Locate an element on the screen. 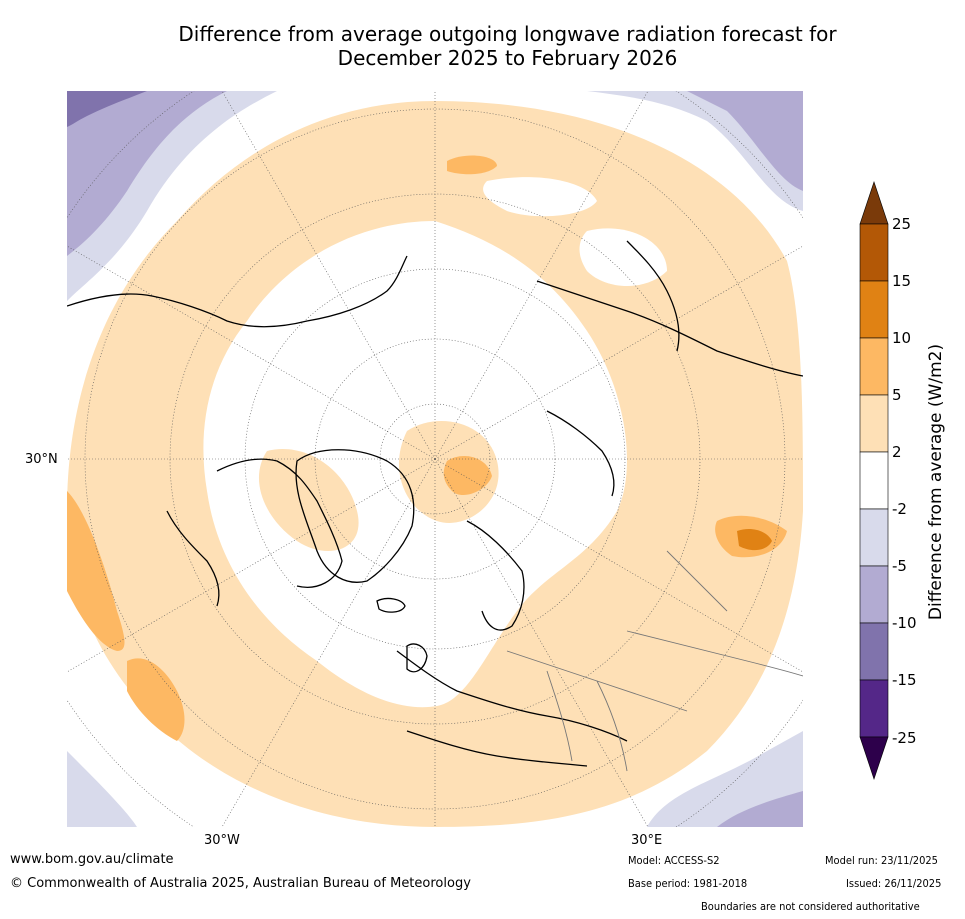  coast-british-isles is located at coordinates (417, 658).